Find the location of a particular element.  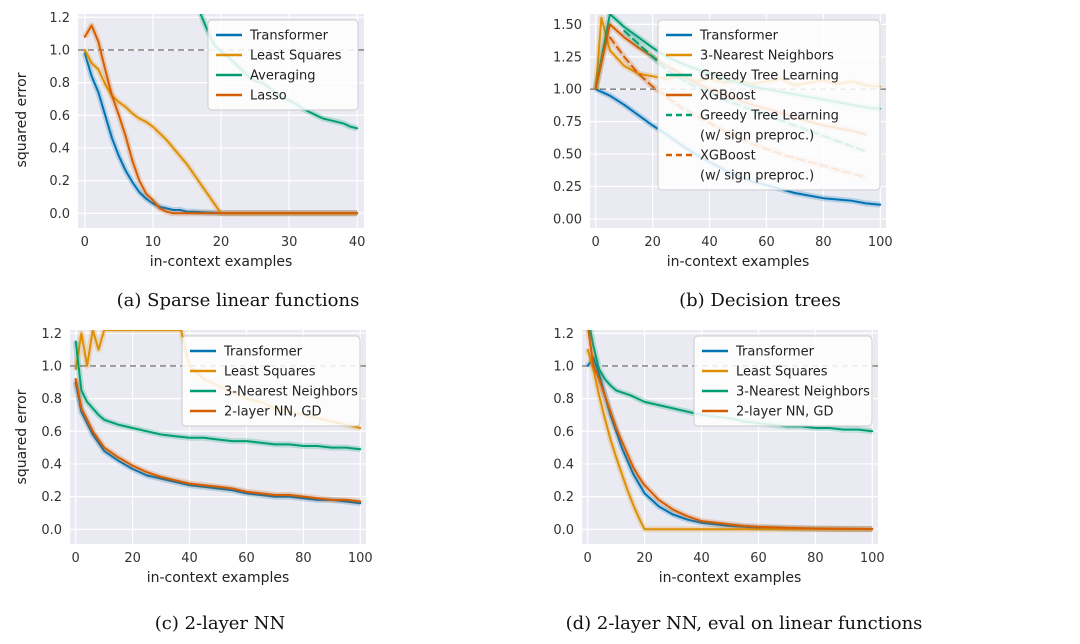

legend: Transformer Least Squares Averaging Lasso is located at coordinates (283, 65).